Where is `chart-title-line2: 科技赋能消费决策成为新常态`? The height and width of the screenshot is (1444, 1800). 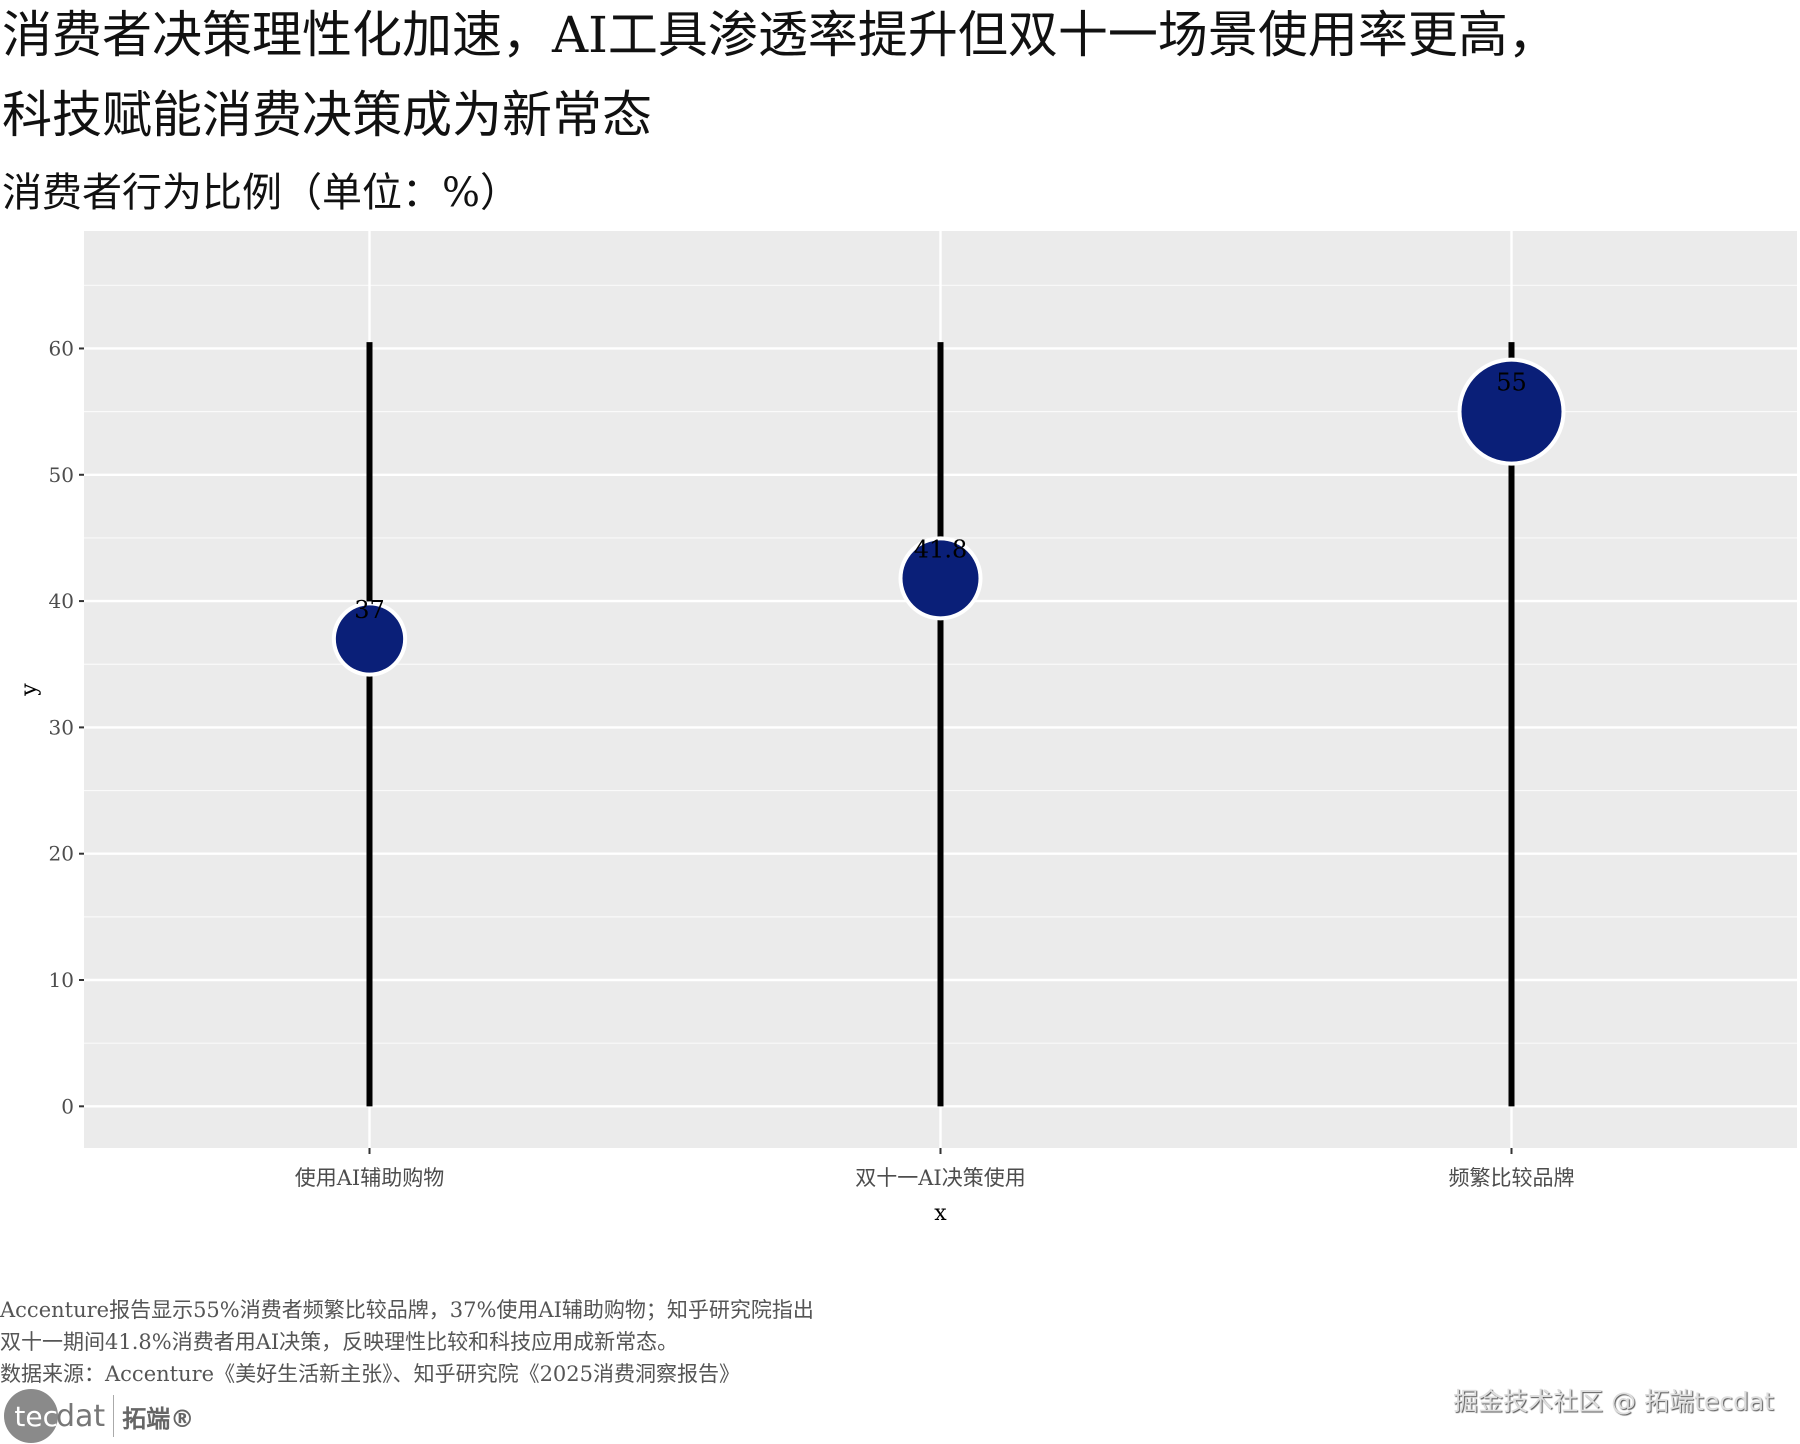
chart-title-line2: 科技赋能消费决策成为新常态 is located at coordinates (327, 115).